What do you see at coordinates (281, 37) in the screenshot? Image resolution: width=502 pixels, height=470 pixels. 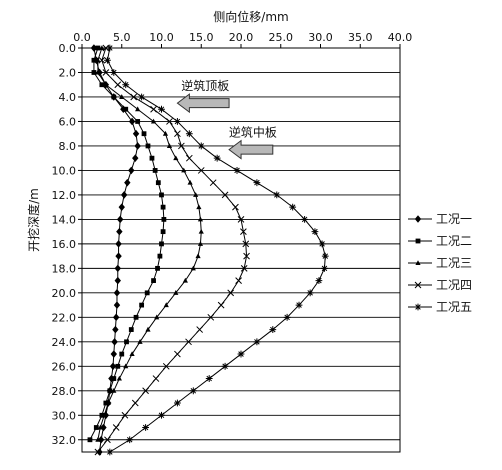 I see `x-tick-label: 25.0` at bounding box center [281, 37].